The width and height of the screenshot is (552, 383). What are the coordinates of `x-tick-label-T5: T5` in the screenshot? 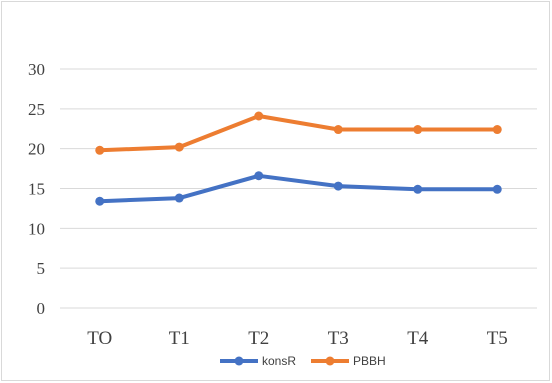 It's located at (497, 338).